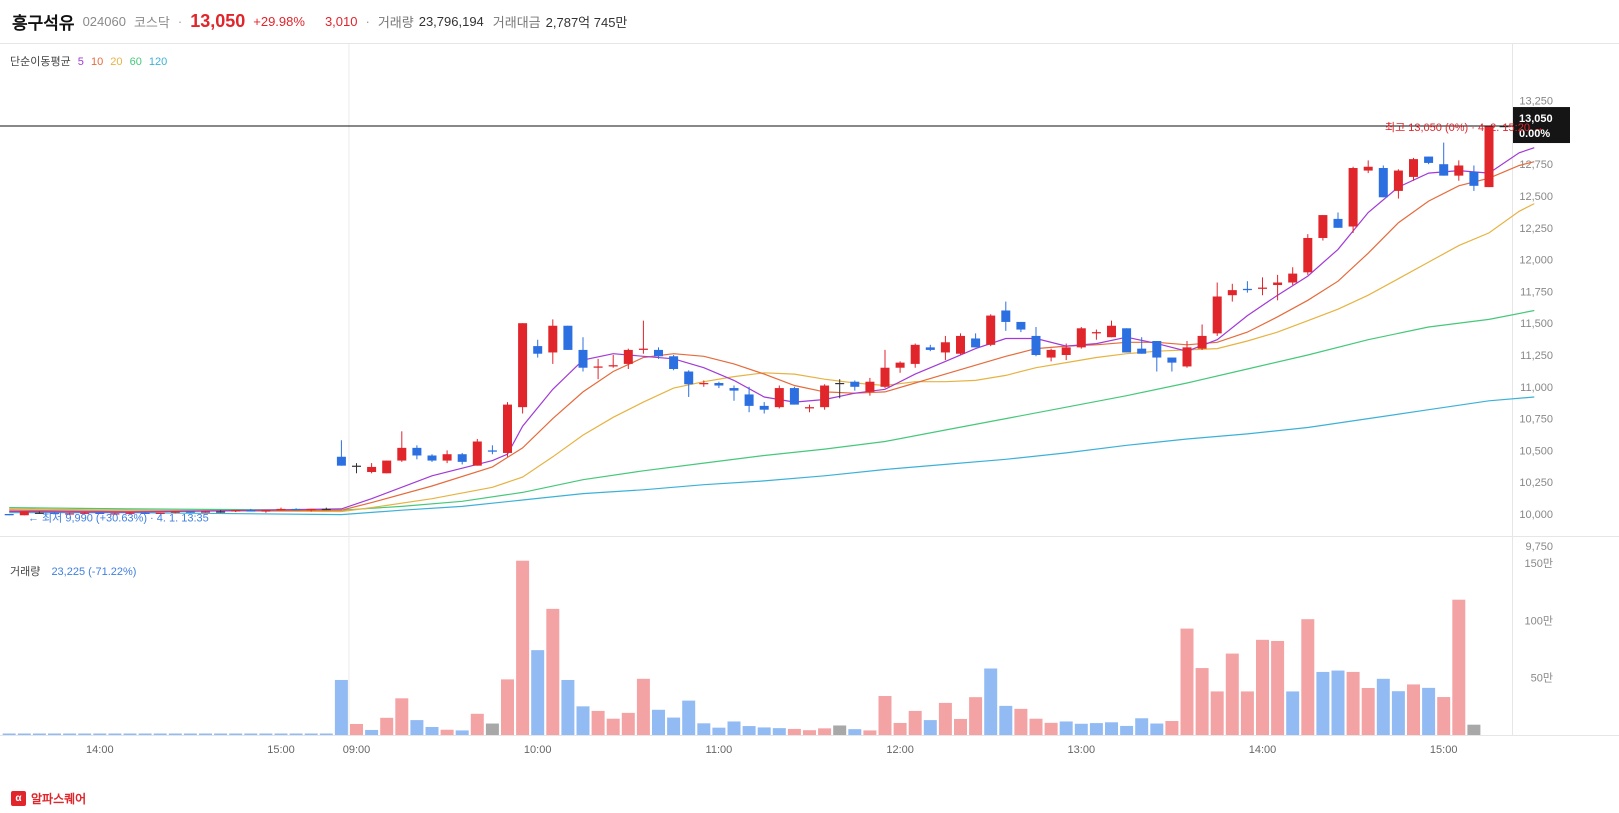 The height and width of the screenshot is (813, 1619). I want to click on high-annotation: 최고 13,050 (0%) · 4. 2. 15:20 →, so click(1464, 127).